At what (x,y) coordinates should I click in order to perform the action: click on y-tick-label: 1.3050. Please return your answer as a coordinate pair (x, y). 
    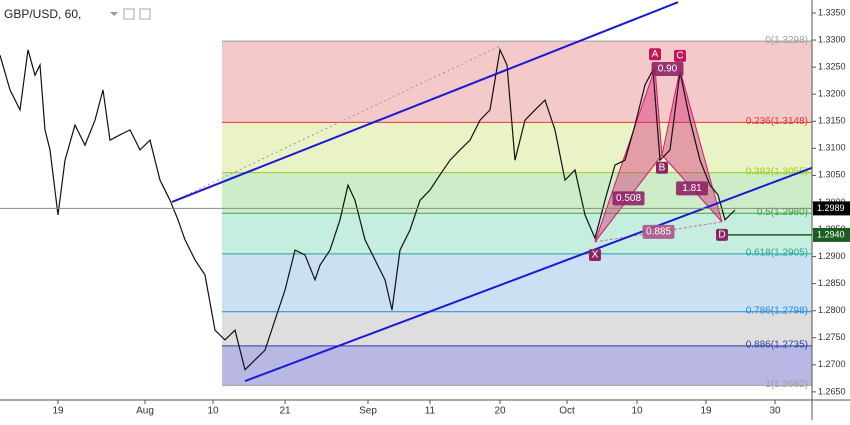
    Looking at the image, I should click on (832, 175).